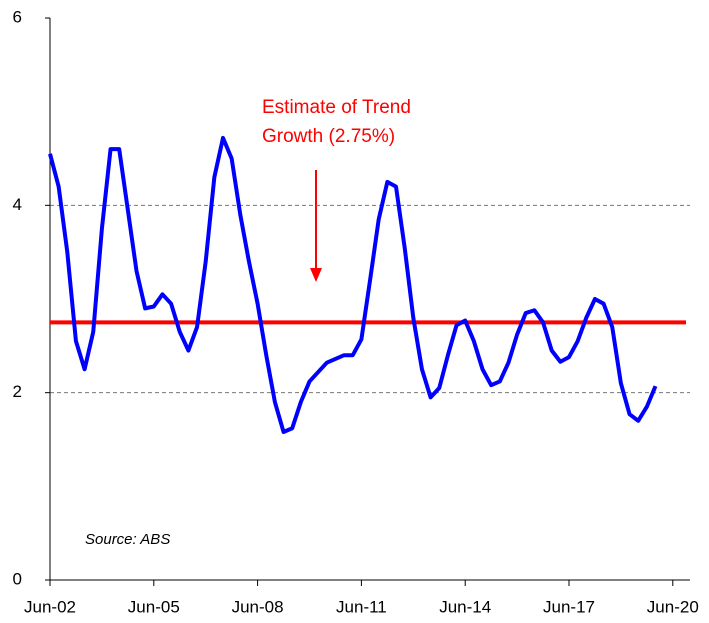 This screenshot has height=623, width=709. I want to click on x-tick-label: Jun-02, so click(50, 606).